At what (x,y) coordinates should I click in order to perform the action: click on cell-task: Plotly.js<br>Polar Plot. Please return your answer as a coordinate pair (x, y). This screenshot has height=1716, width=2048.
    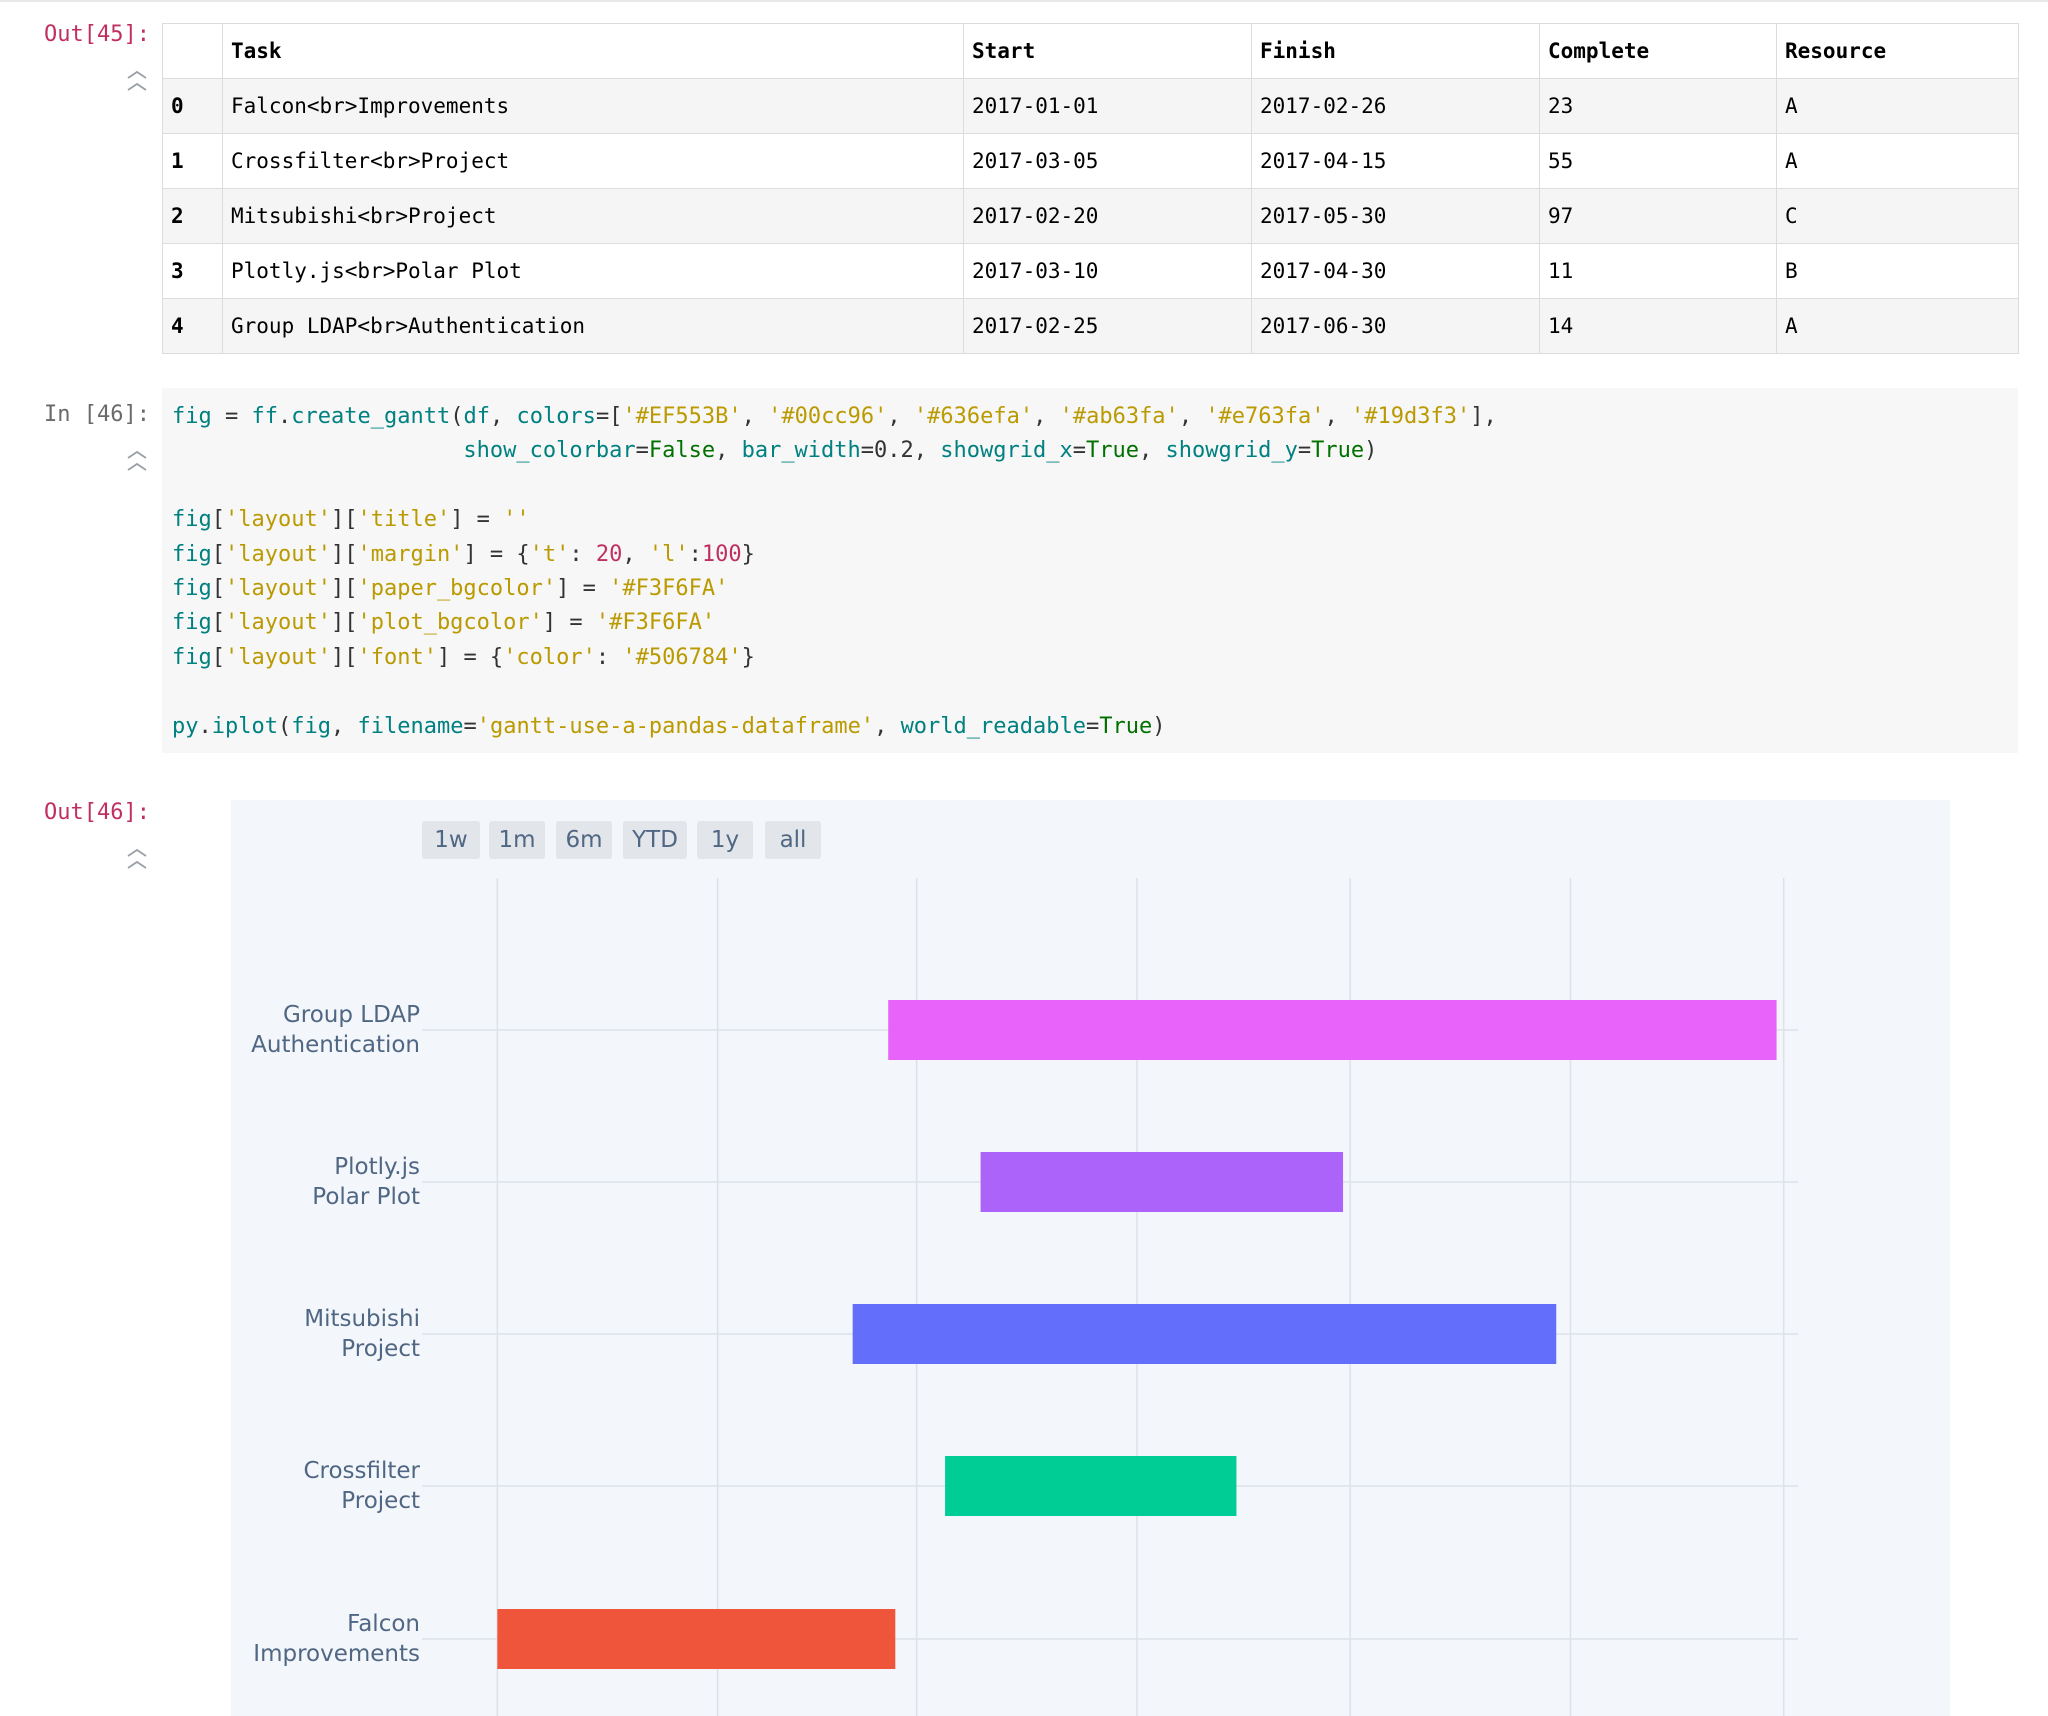
    Looking at the image, I should click on (593, 271).